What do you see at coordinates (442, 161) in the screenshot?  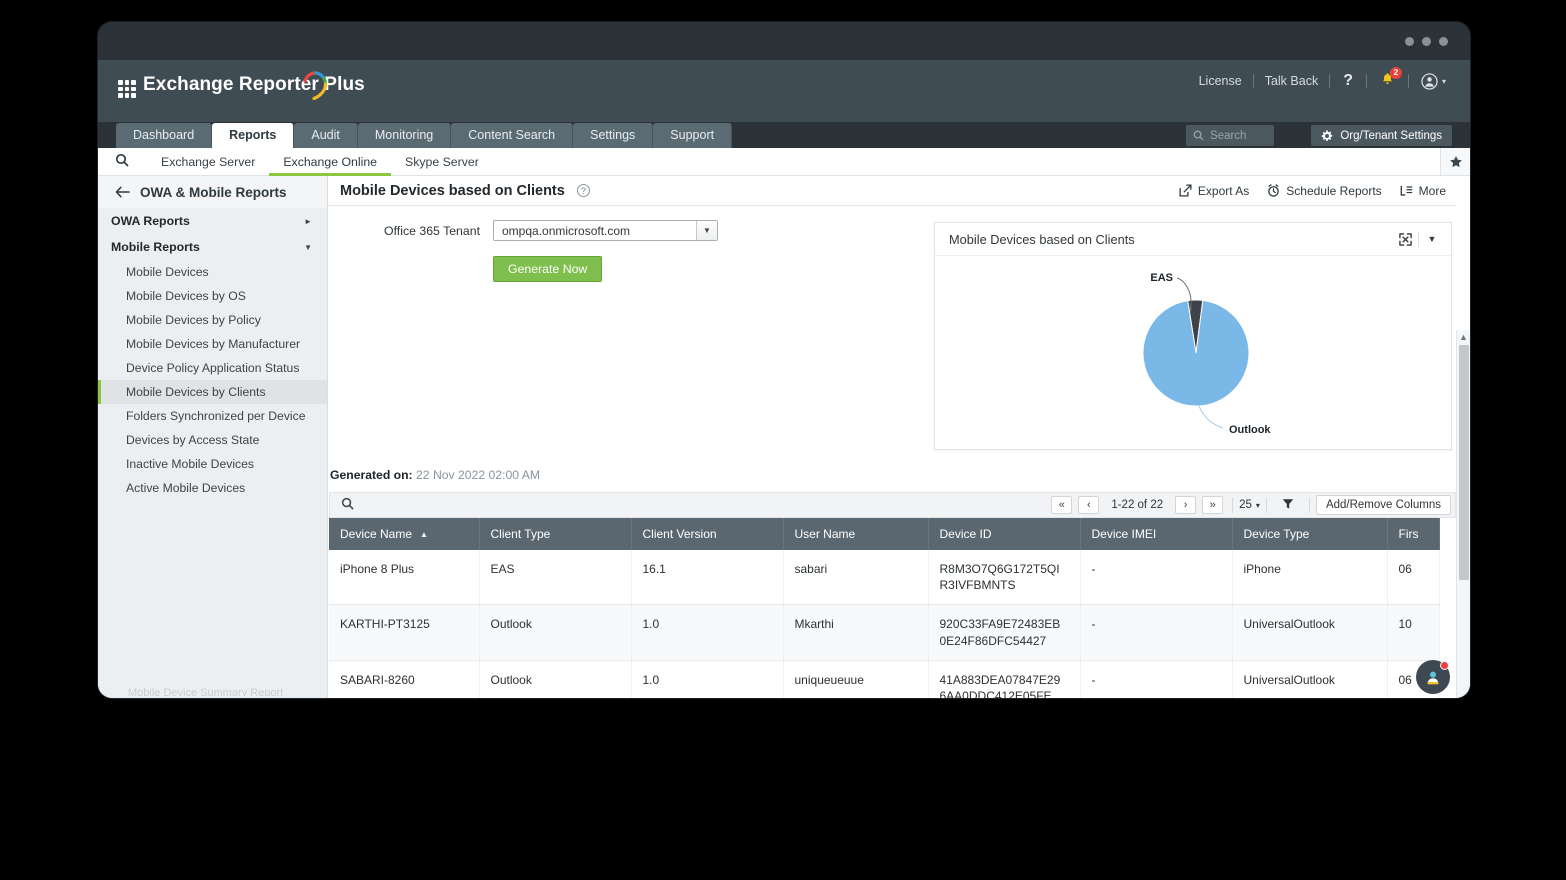 I see `subnav-item-skype-server: Skype Server` at bounding box center [442, 161].